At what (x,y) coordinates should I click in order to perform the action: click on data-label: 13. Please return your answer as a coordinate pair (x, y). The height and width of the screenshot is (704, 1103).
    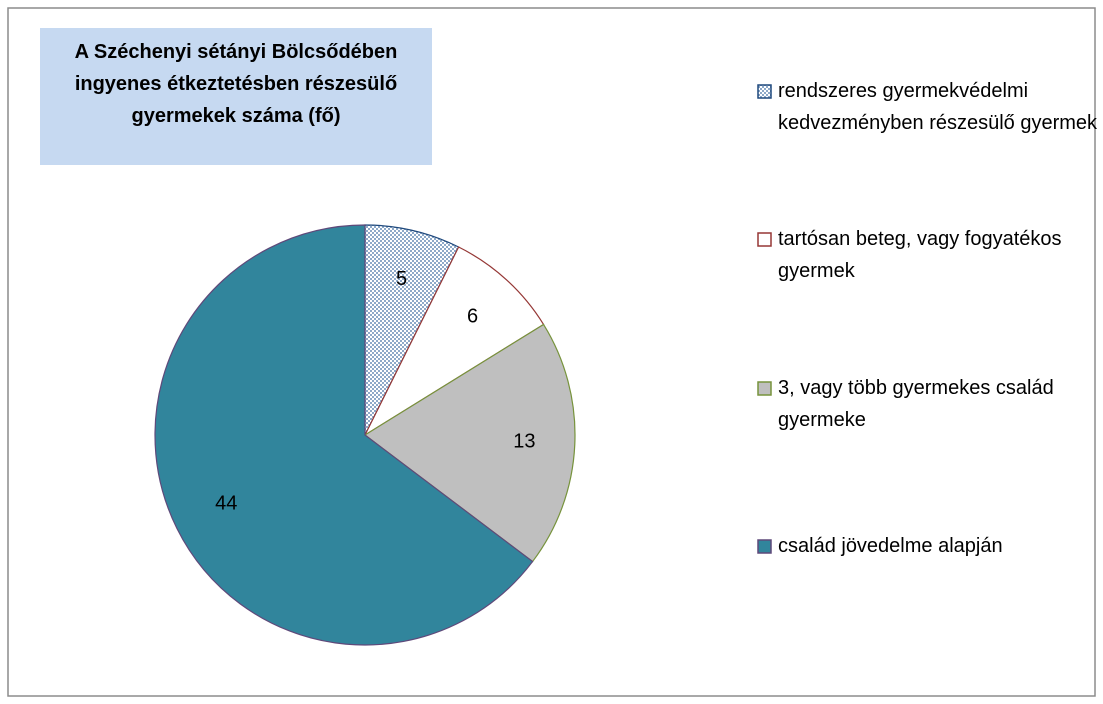
    Looking at the image, I should click on (524, 442).